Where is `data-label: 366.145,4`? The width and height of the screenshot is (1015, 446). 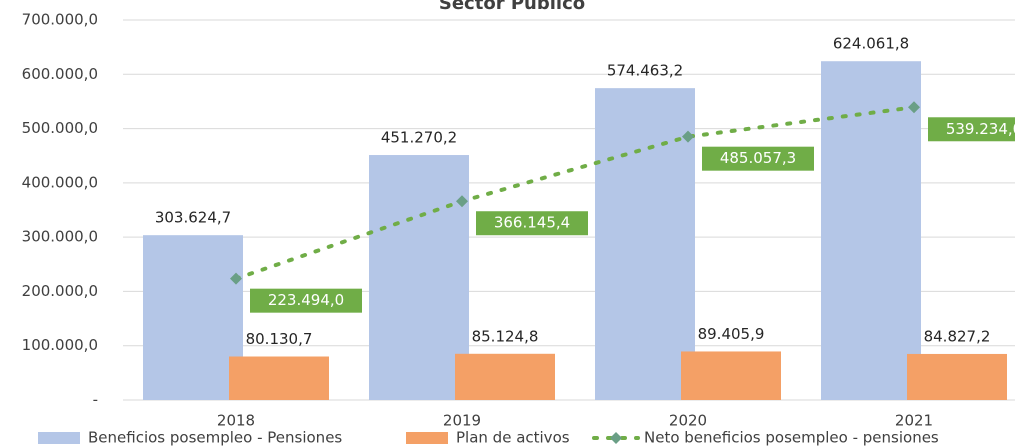 data-label: 366.145,4 is located at coordinates (532, 223).